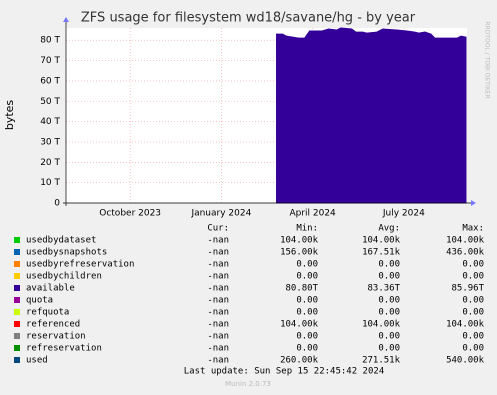  What do you see at coordinates (50, 183) in the screenshot?
I see `y-tick-label: 10 T` at bounding box center [50, 183].